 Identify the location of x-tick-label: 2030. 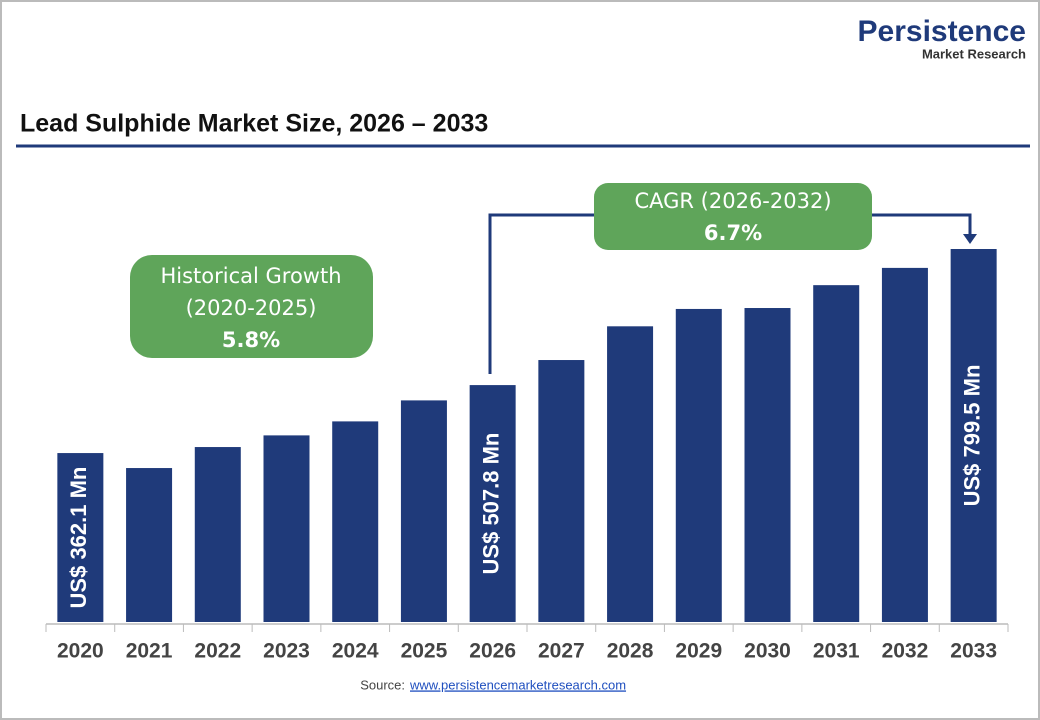
(767, 651).